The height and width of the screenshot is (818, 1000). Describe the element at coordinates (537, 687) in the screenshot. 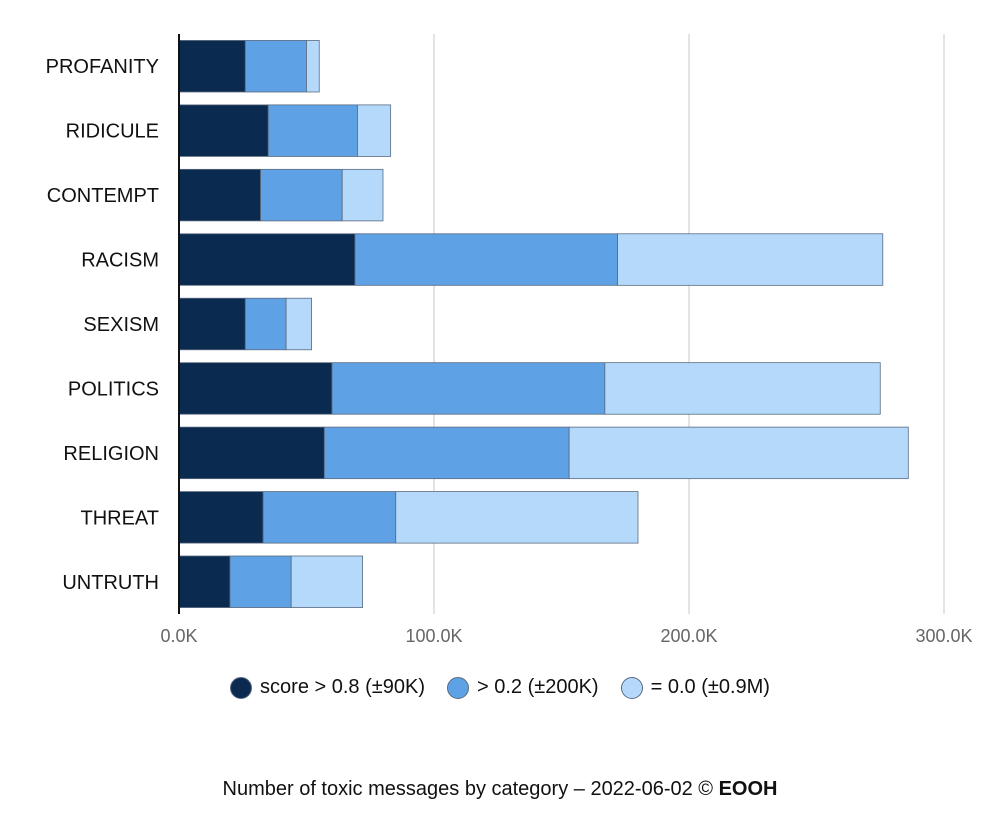

I see `legend-label-series-2: > 0.2 (±200K)` at that location.